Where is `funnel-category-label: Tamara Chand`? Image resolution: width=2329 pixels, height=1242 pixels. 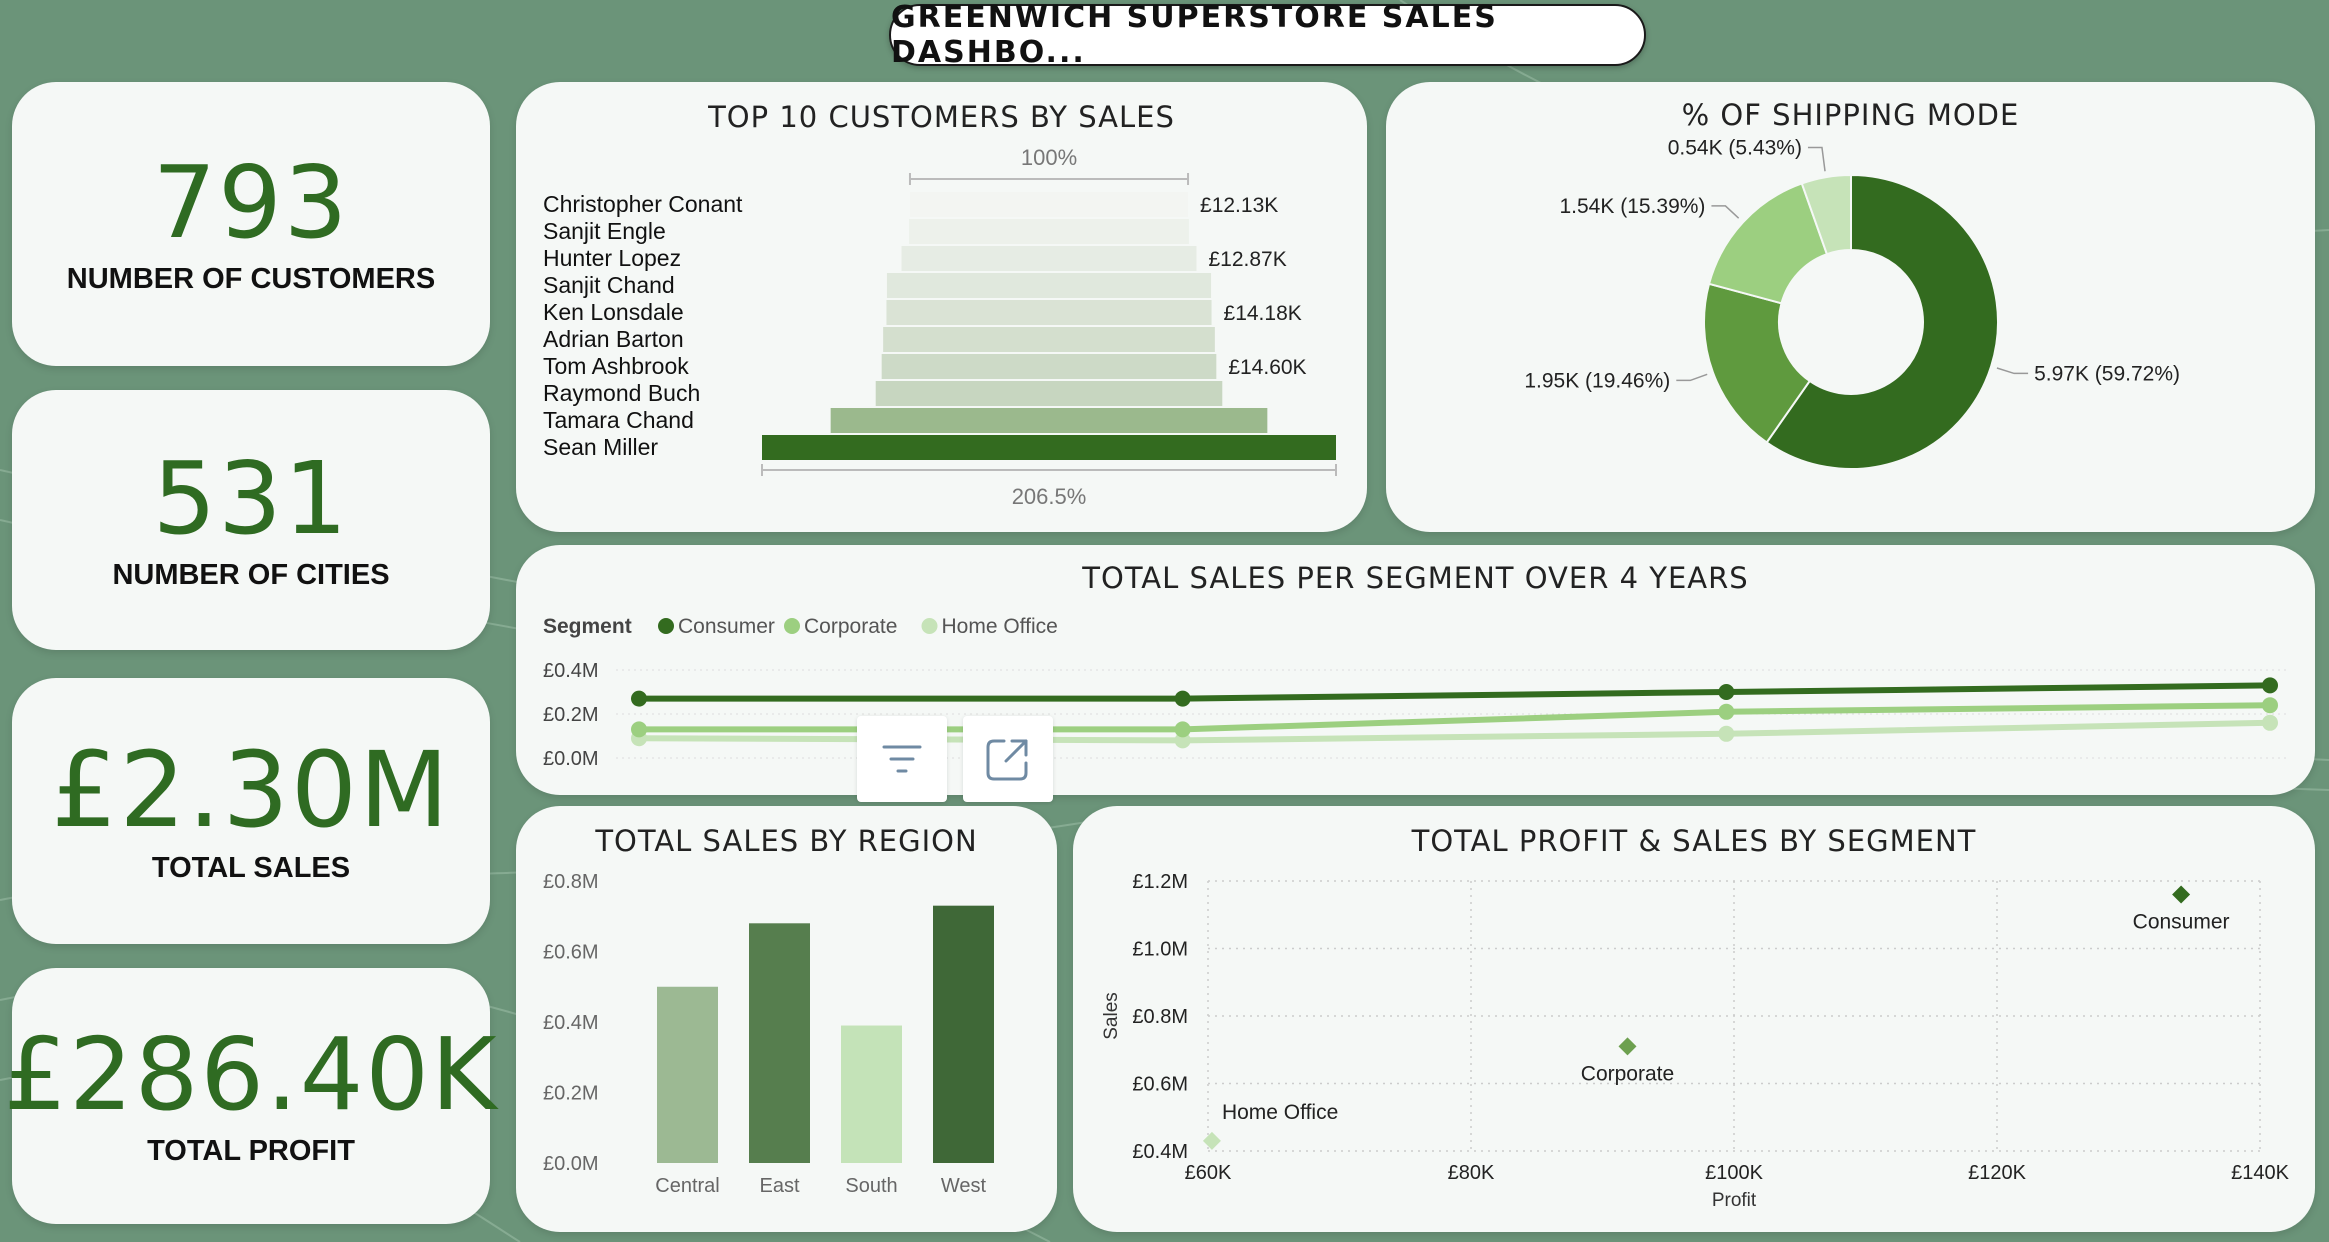
funnel-category-label: Tamara Chand is located at coordinates (618, 420).